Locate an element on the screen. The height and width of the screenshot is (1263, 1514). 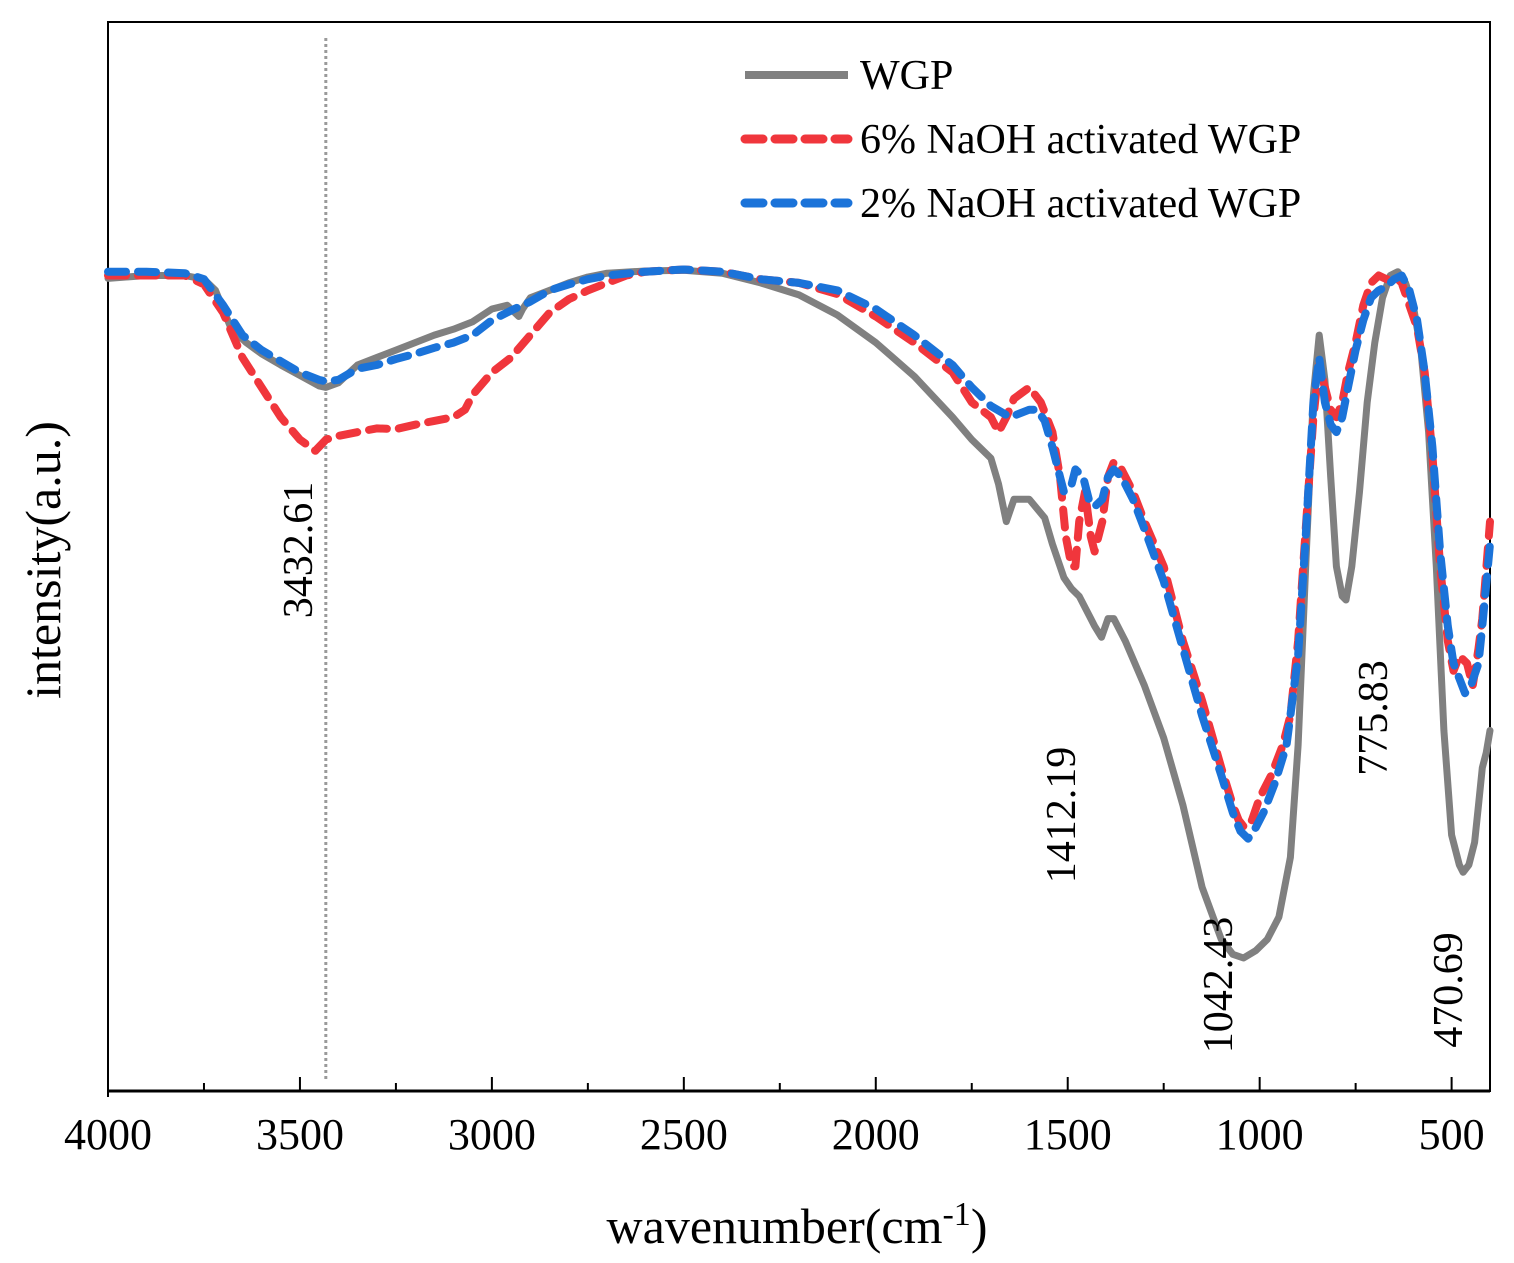
legend-label-2: 2% NaOH activated WGP is located at coordinates (1080, 204).